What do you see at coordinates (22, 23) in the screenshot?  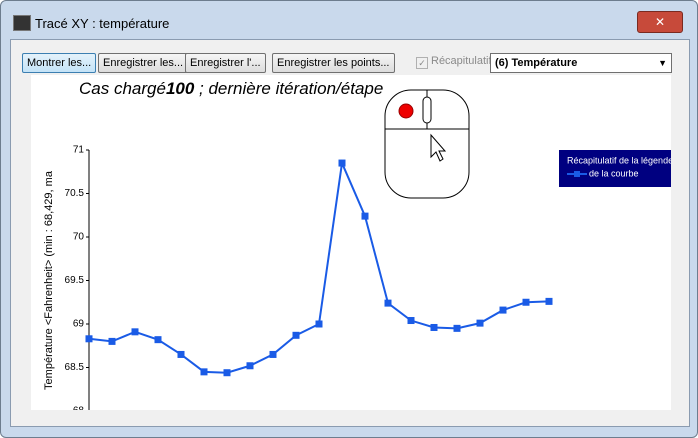 I see `window-icon` at bounding box center [22, 23].